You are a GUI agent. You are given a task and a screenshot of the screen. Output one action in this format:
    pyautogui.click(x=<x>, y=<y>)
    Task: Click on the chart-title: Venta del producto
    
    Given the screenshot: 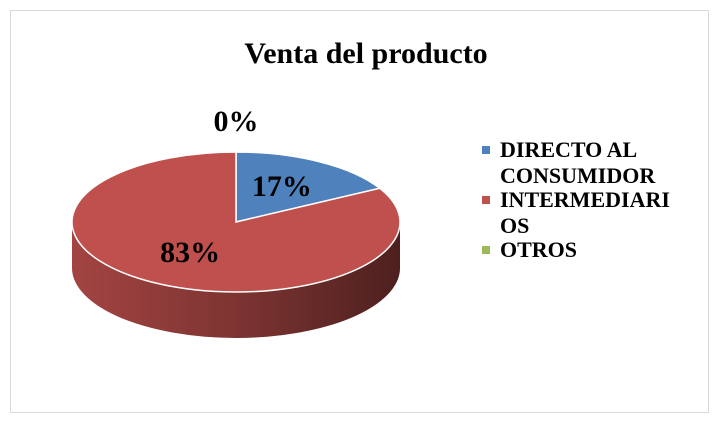 What is the action you would take?
    pyautogui.click(x=365, y=53)
    